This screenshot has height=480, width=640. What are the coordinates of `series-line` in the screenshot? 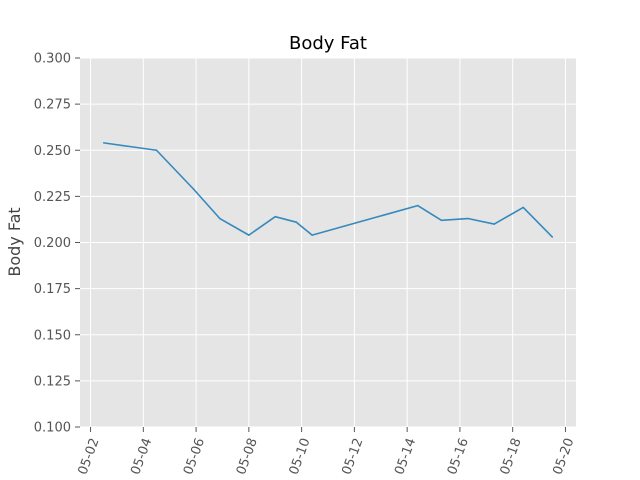 It's located at (328, 190).